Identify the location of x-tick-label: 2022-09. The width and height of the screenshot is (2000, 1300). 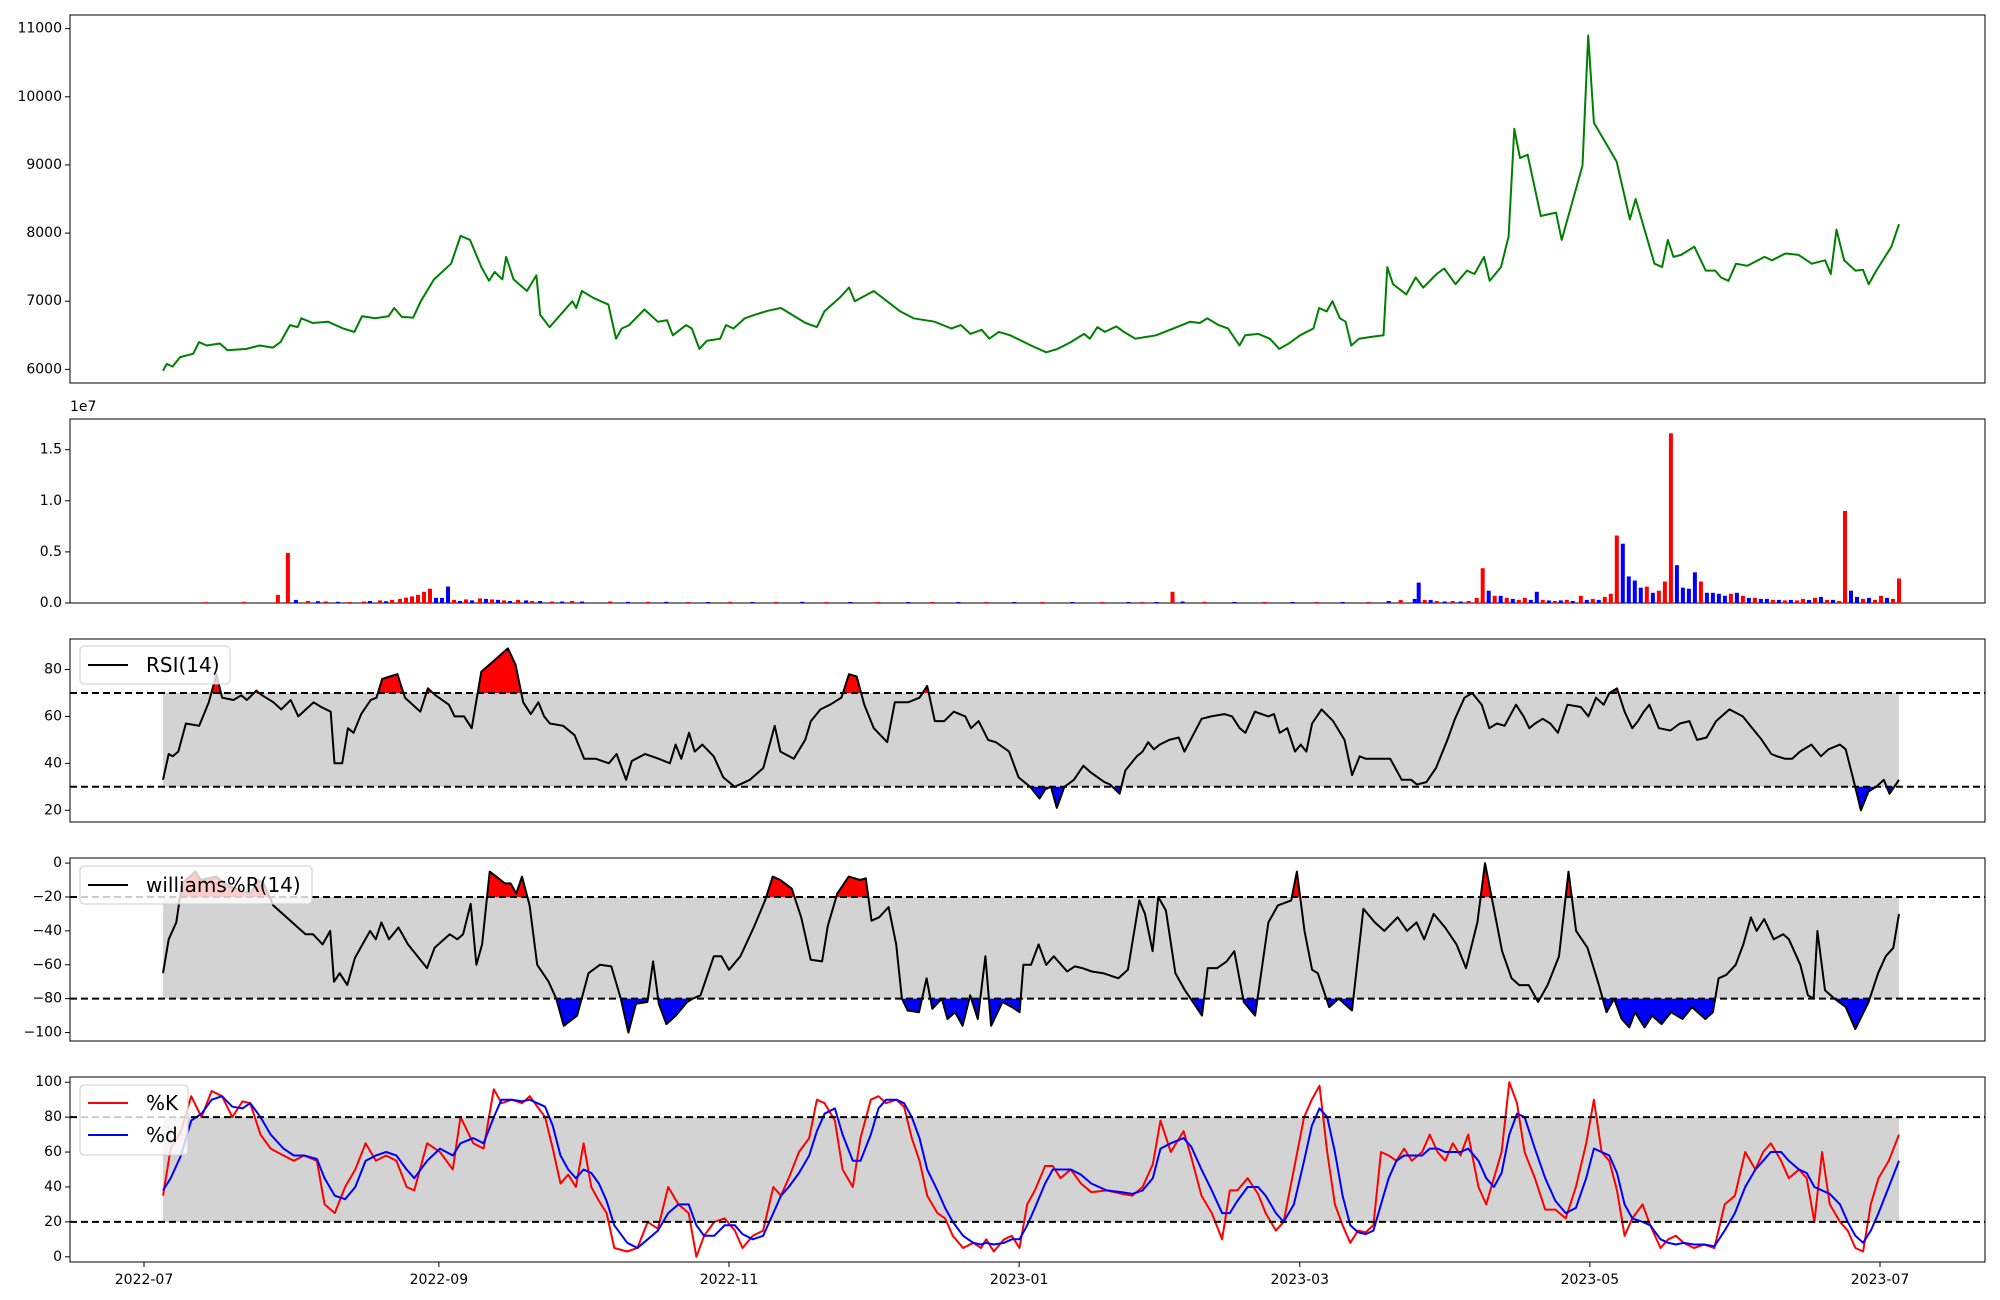
(439, 1280).